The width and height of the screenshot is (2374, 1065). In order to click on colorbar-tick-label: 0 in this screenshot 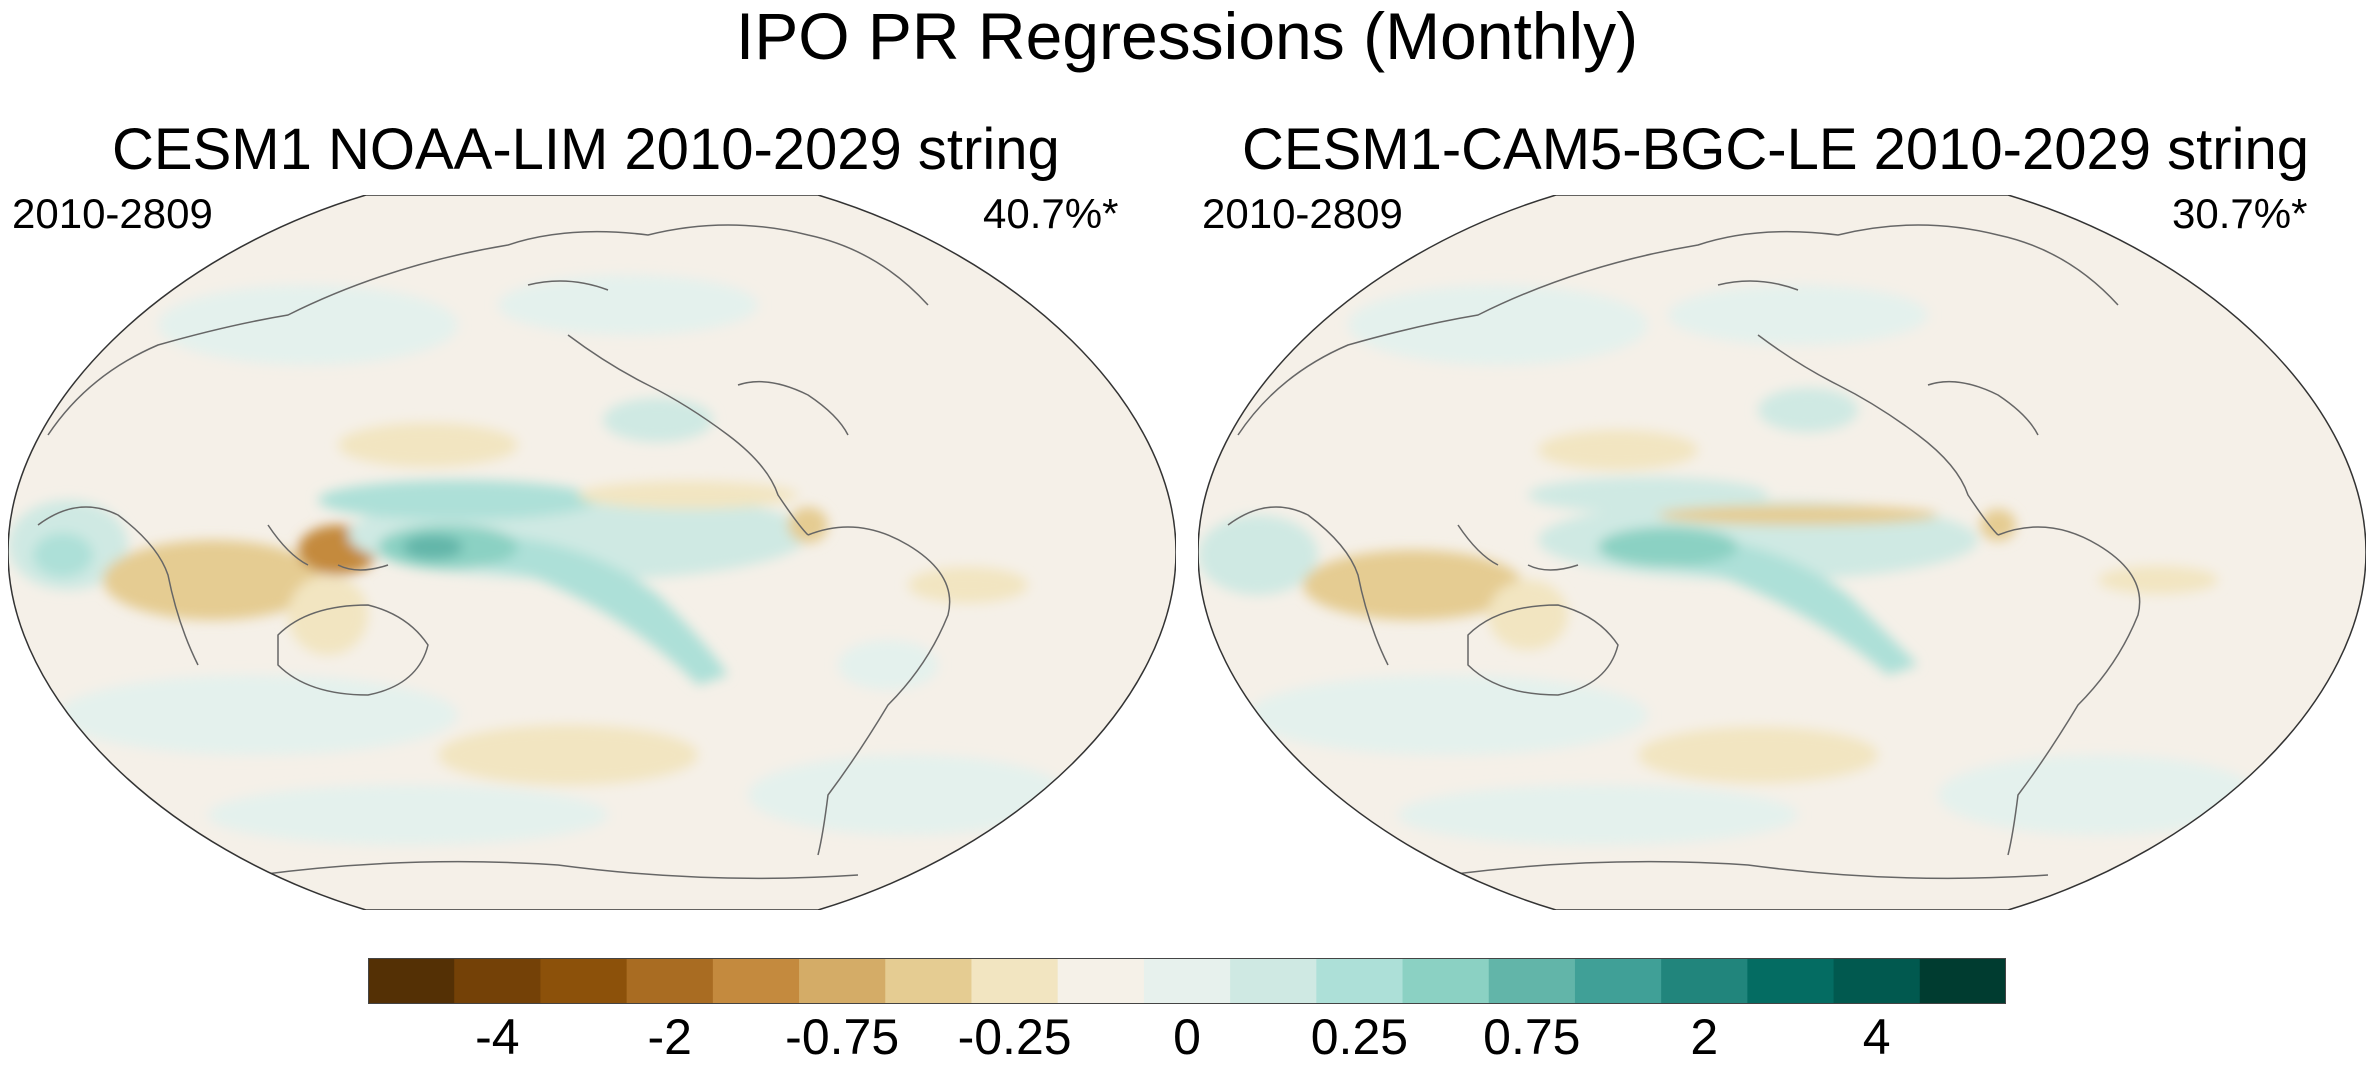, I will do `click(1187, 1037)`.